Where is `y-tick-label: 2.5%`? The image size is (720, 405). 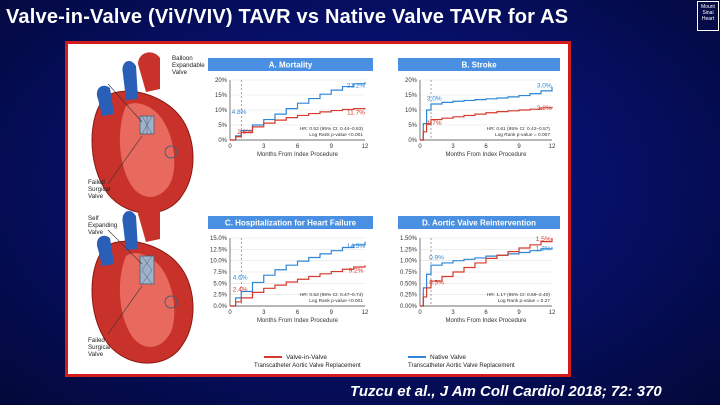
y-tick-label: 2.5% is located at coordinates (220, 296).